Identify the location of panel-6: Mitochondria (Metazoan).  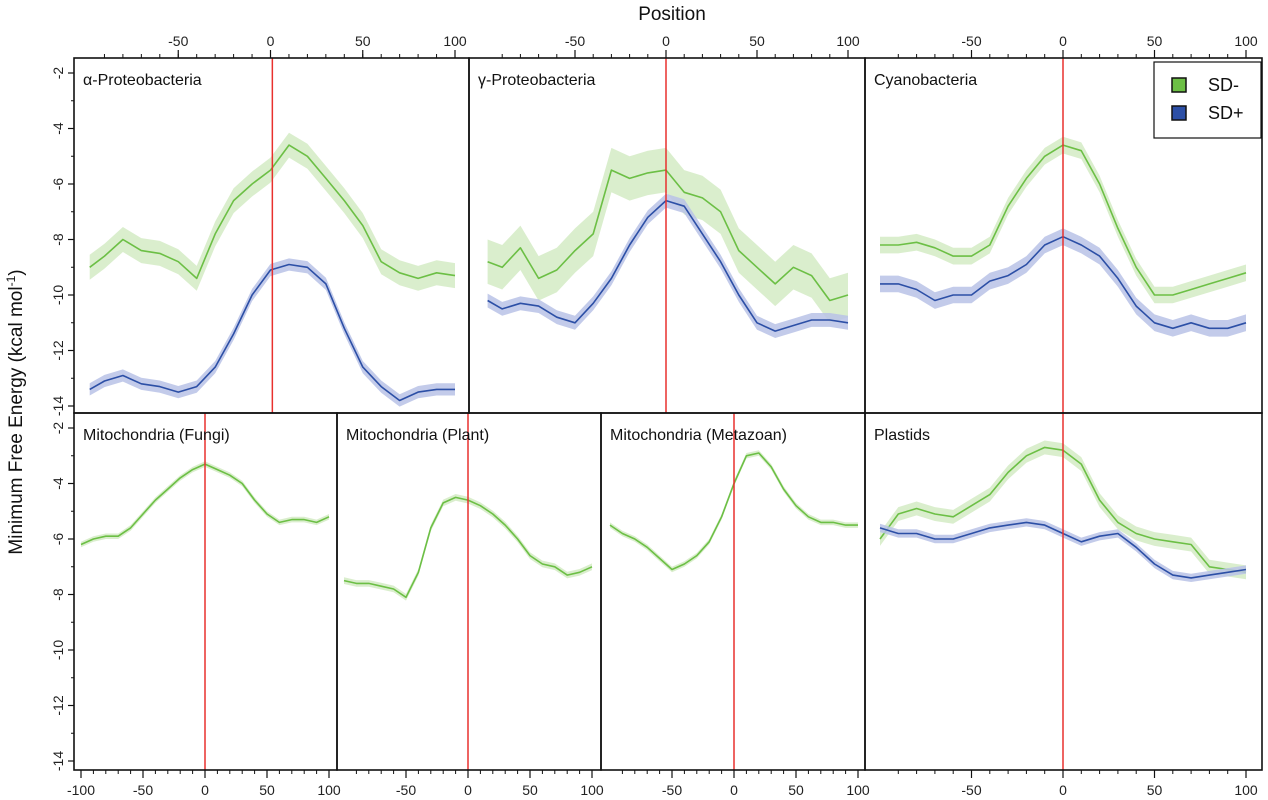
(733, 591).